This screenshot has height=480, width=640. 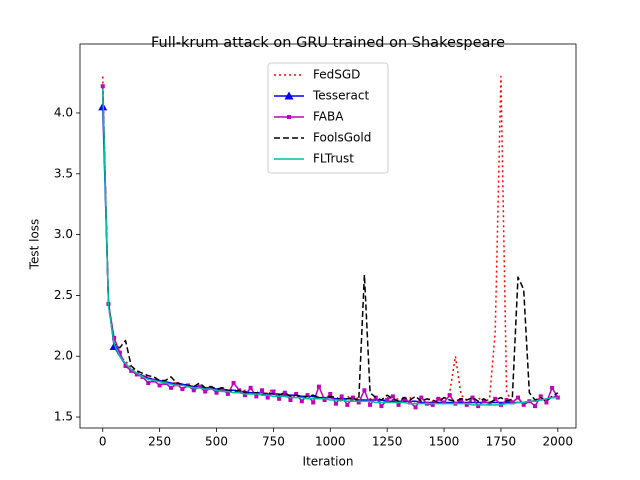 What do you see at coordinates (558, 442) in the screenshot?
I see `x-tick-label: 2000` at bounding box center [558, 442].